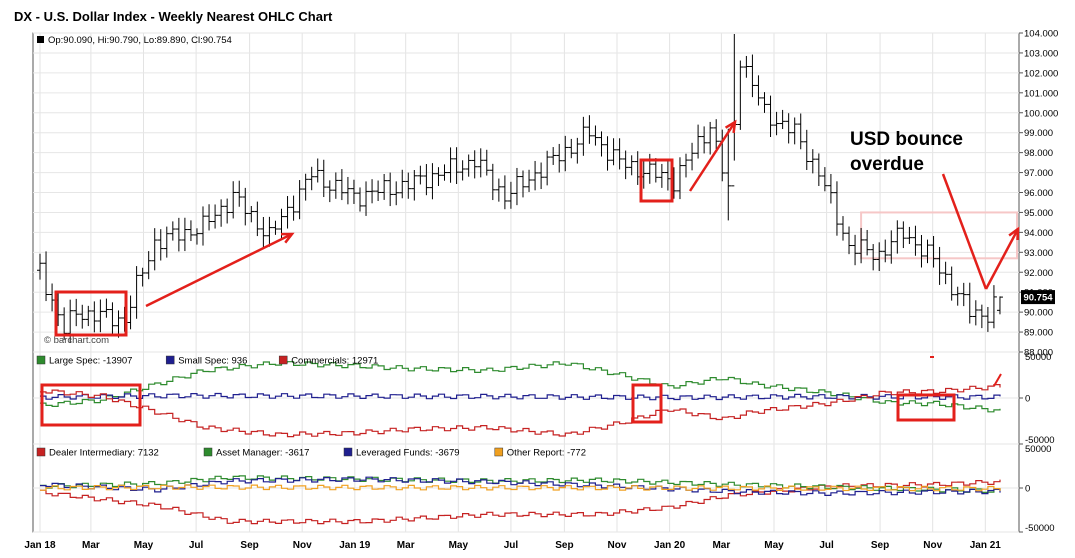 This screenshot has height=558, width=1075. I want to click on x-tick-label: Jan 18, so click(40, 545).